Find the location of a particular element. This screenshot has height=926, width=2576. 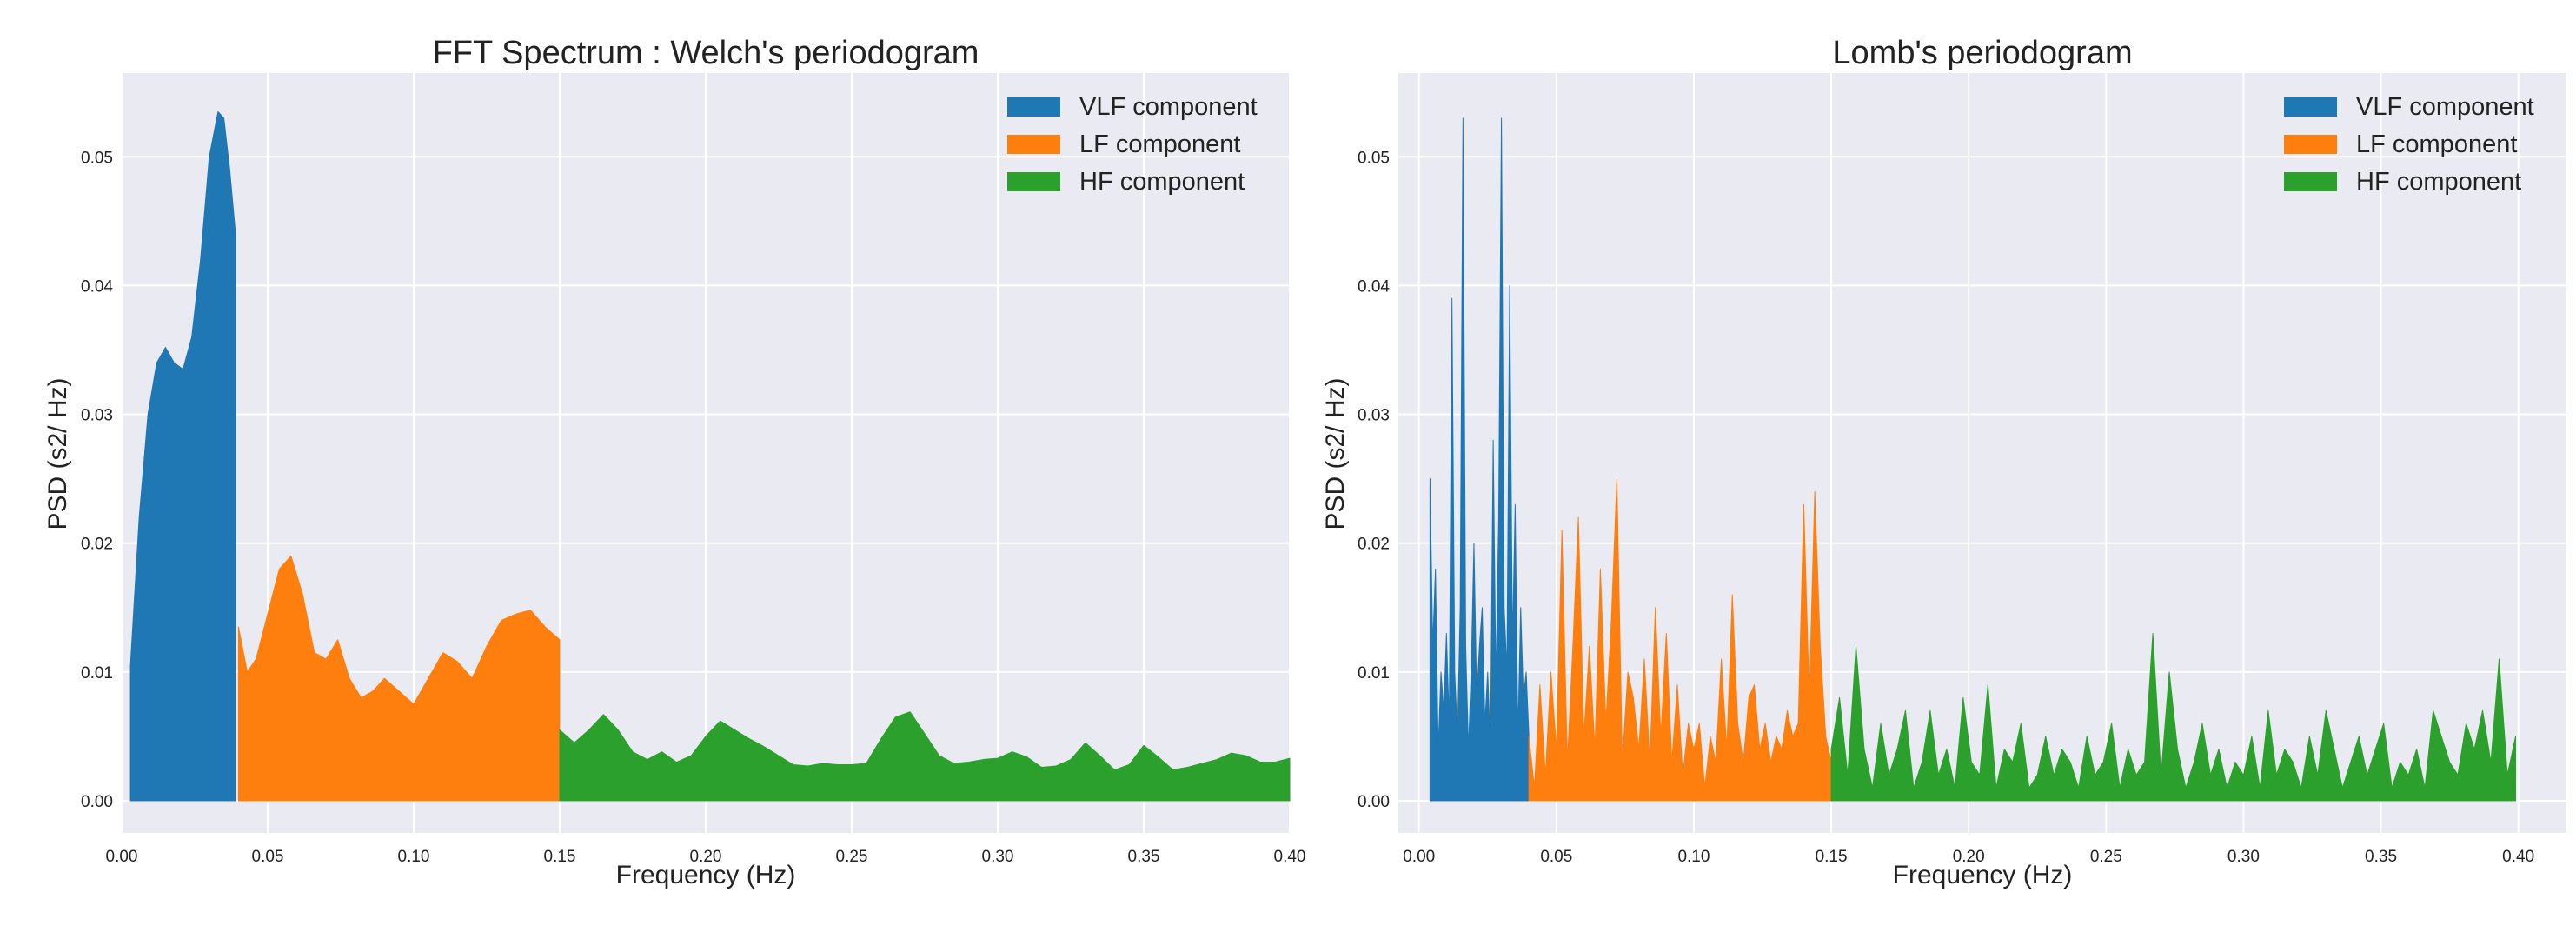

lomb-x-ticks: 0.00 0.05 0.10 0.15 0.20 0.25 0.30 0.35 0.40 is located at coordinates (1969, 857).